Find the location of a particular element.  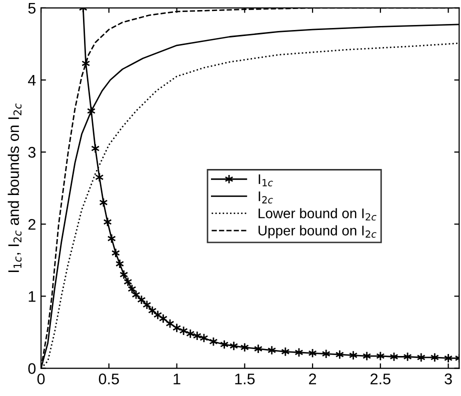

y-tick-label: 3 is located at coordinates (32, 152).